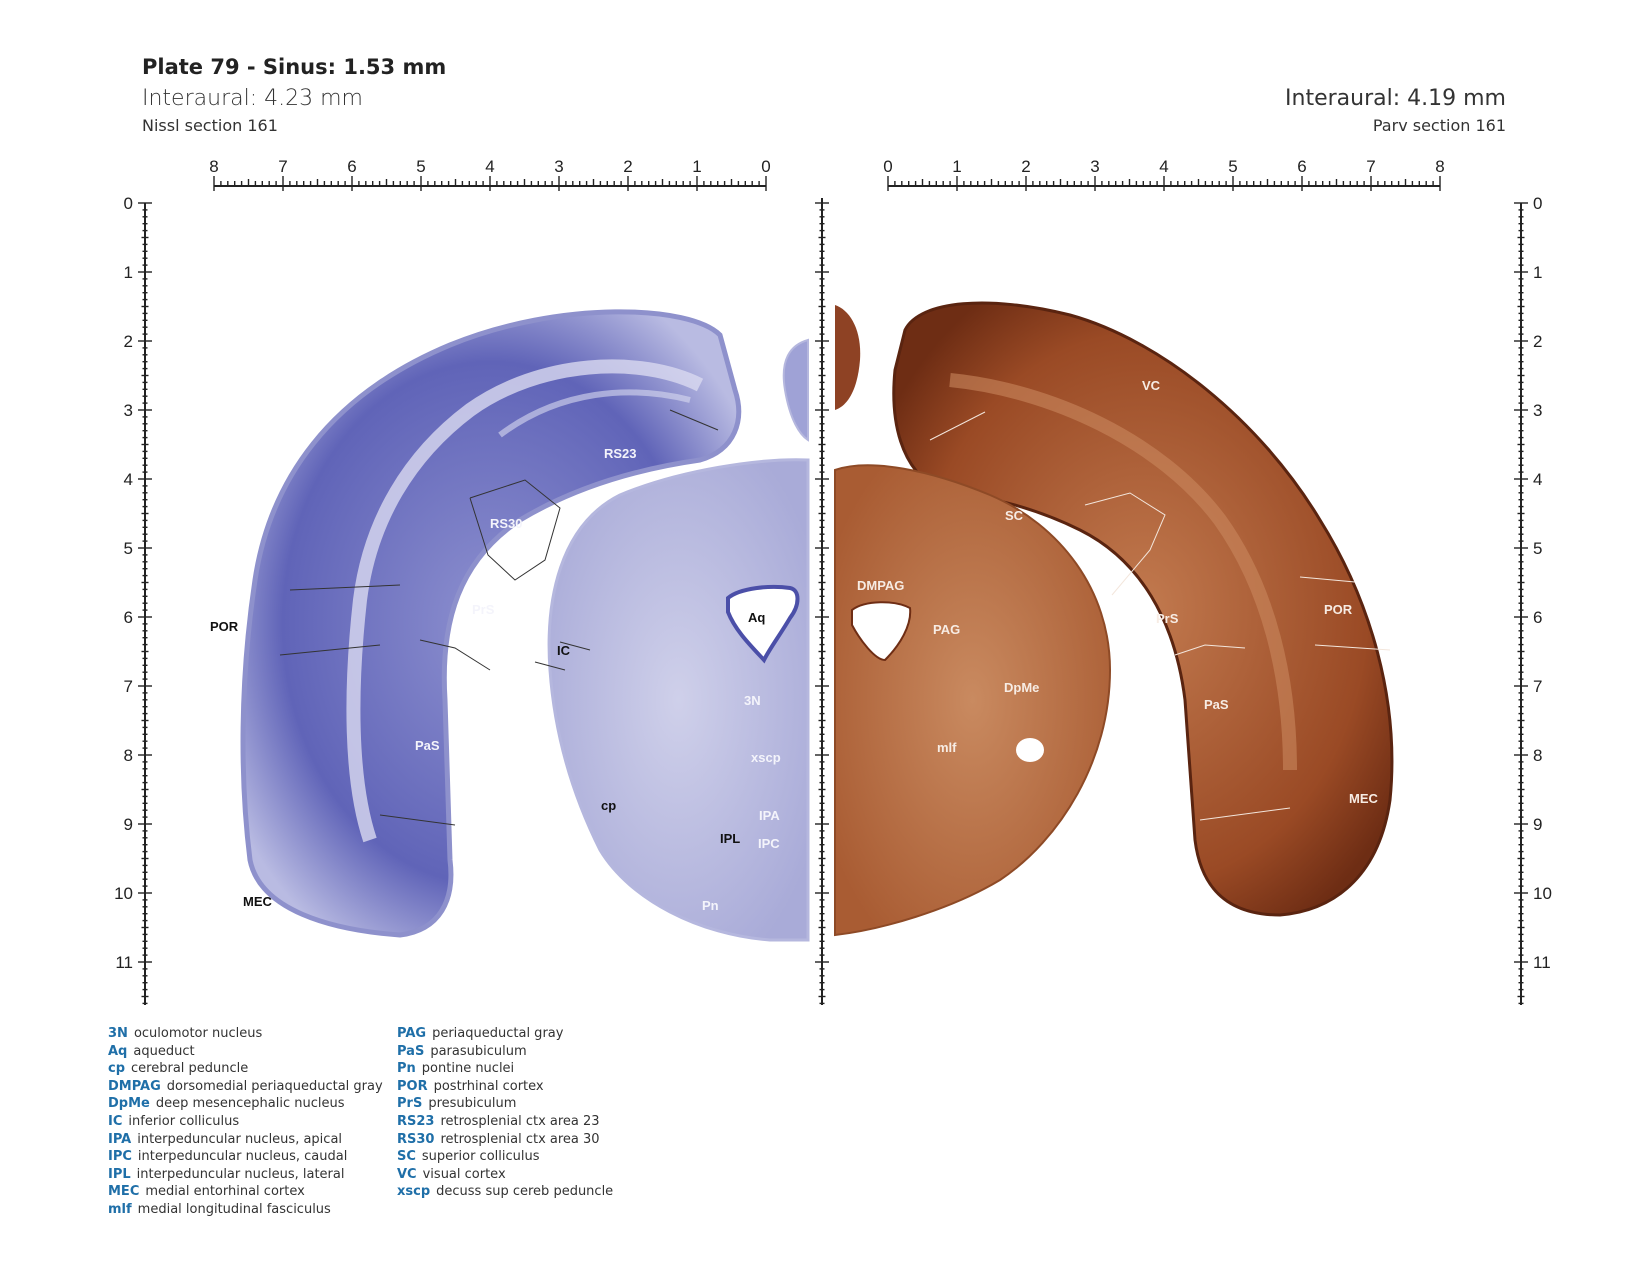 Image resolution: width=1648 pixels, height=1276 pixels. I want to click on top-left-scale-tick-label: 1, so click(696, 166).